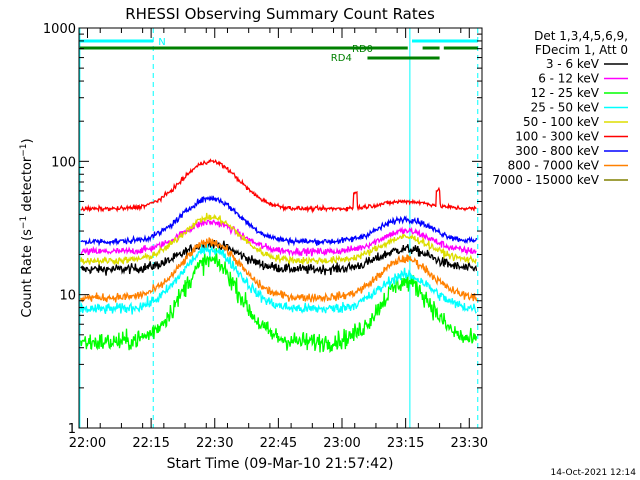  Describe the element at coordinates (63, 162) in the screenshot. I see `y-tick-label-2: 100` at that location.